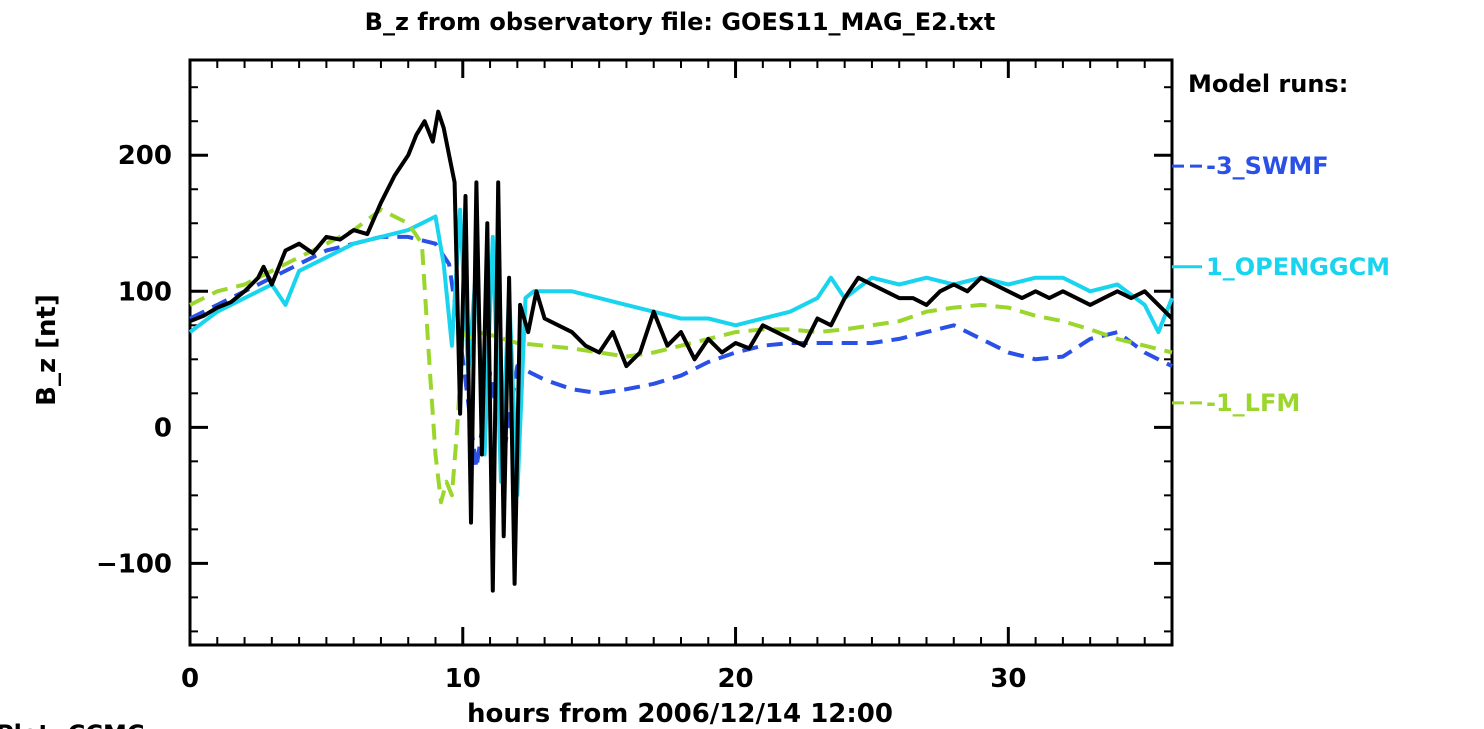 This screenshot has height=729, width=1484. What do you see at coordinates (1267, 166) in the screenshot?
I see `legend-label: -3_SWMF` at bounding box center [1267, 166].